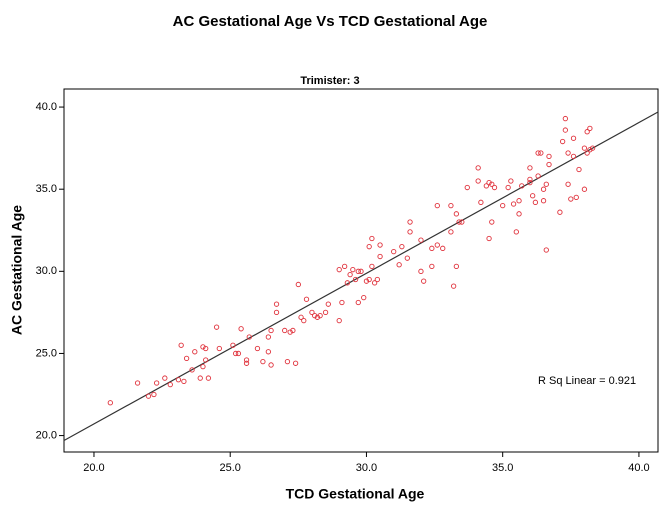 The image size is (659, 509). I want to click on y-tick-label: 20.0, so click(46, 435).